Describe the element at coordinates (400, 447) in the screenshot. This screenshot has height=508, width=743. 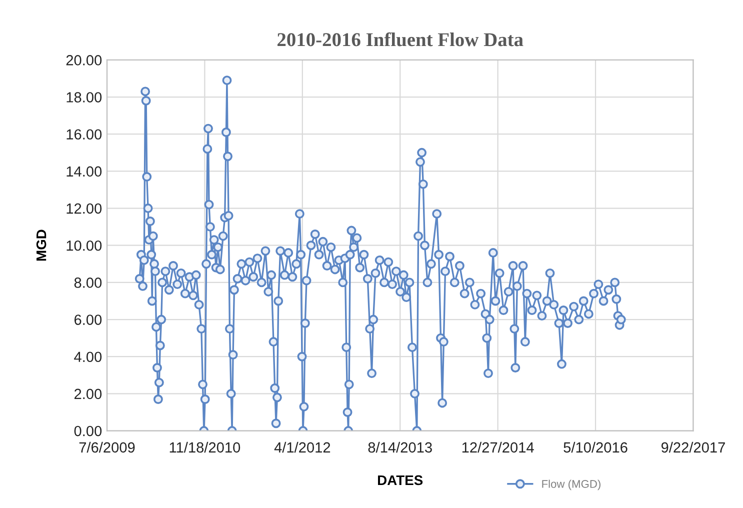
I see `x-tick-label: 8/14/2013` at that location.